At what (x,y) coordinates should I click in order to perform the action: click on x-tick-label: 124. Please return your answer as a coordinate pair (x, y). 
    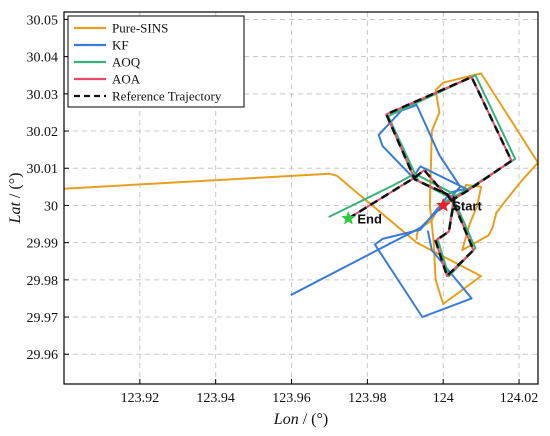
    Looking at the image, I should click on (443, 398).